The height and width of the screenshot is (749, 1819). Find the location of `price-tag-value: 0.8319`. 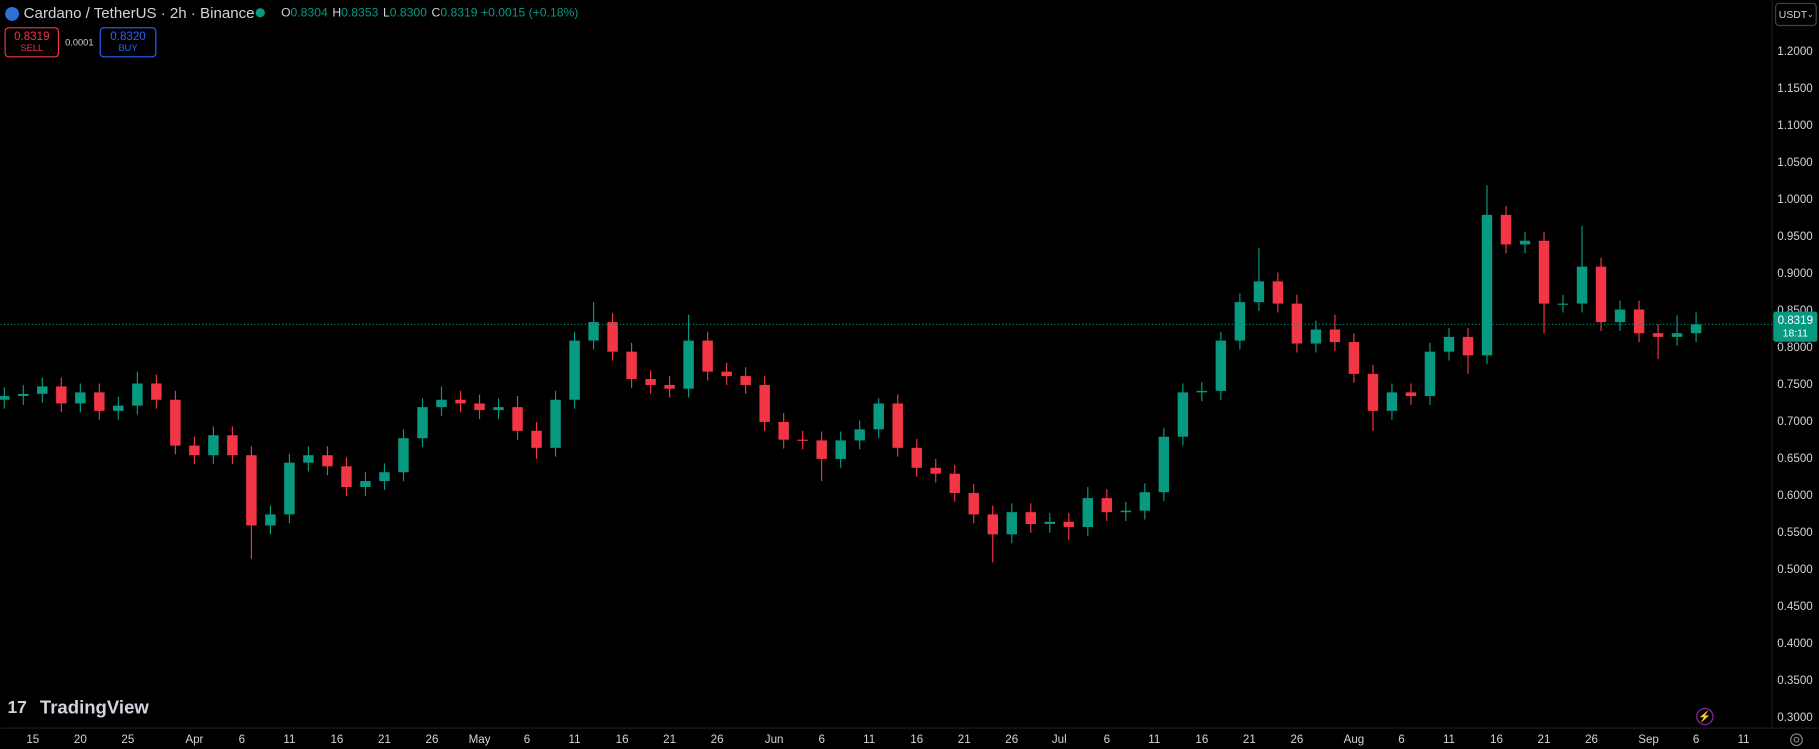

price-tag-value: 0.8319 is located at coordinates (1795, 321).